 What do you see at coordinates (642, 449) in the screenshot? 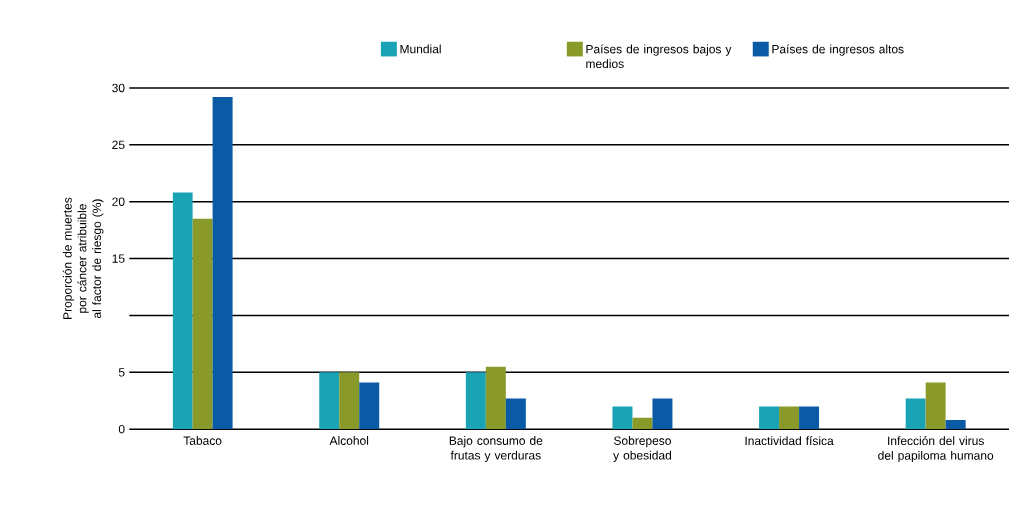
I see `x-tick-label: Sobrepeso y obesidad` at bounding box center [642, 449].